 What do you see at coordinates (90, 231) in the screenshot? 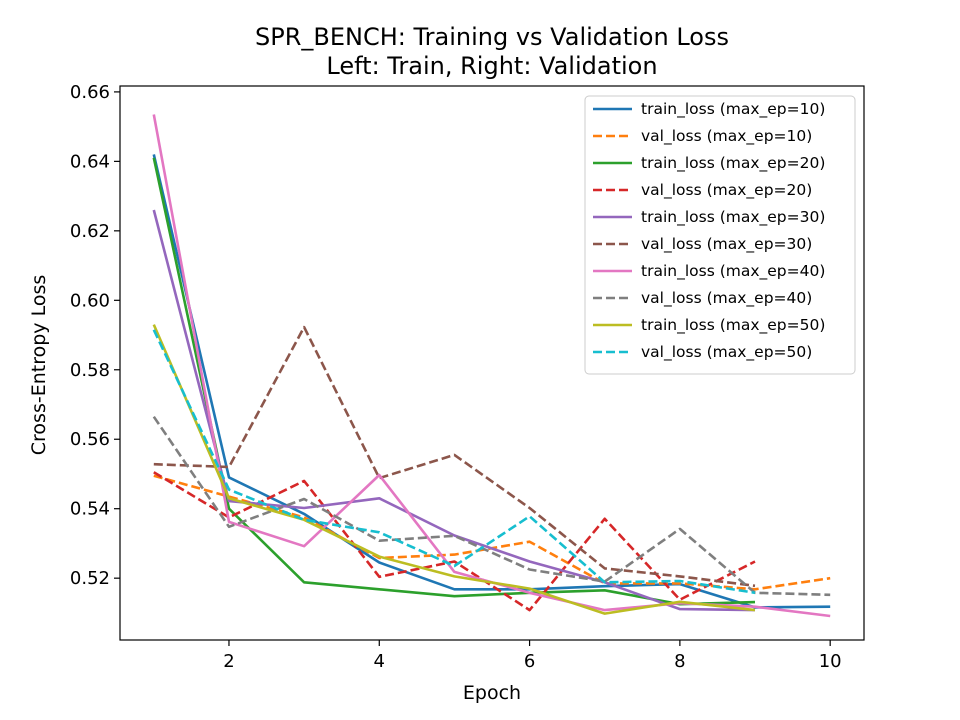
I see `y-tick-label-5: 0.62` at bounding box center [90, 231].